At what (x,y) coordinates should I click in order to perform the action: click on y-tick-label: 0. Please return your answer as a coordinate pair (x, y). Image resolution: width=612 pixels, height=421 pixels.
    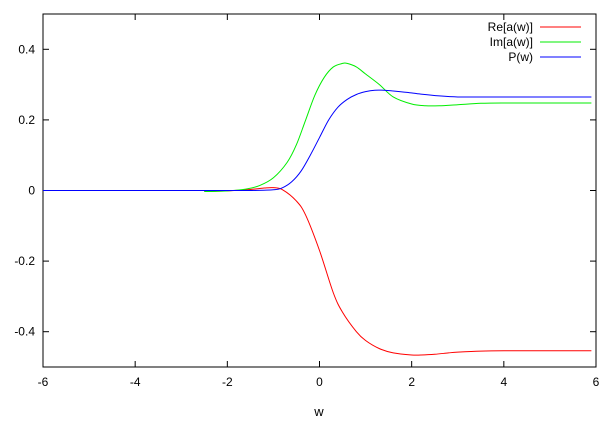
    Looking at the image, I should click on (31, 191).